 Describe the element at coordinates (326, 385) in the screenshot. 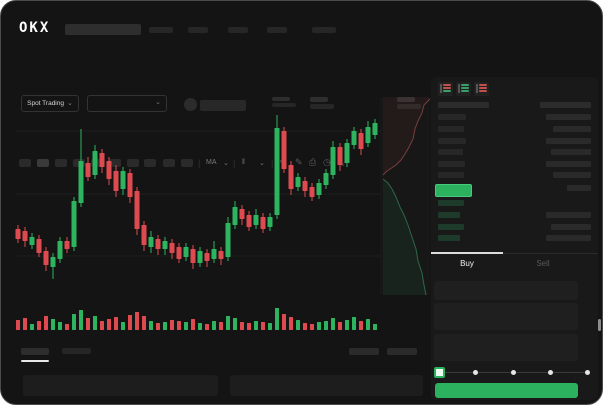

I see `bottom-right-panel` at that location.